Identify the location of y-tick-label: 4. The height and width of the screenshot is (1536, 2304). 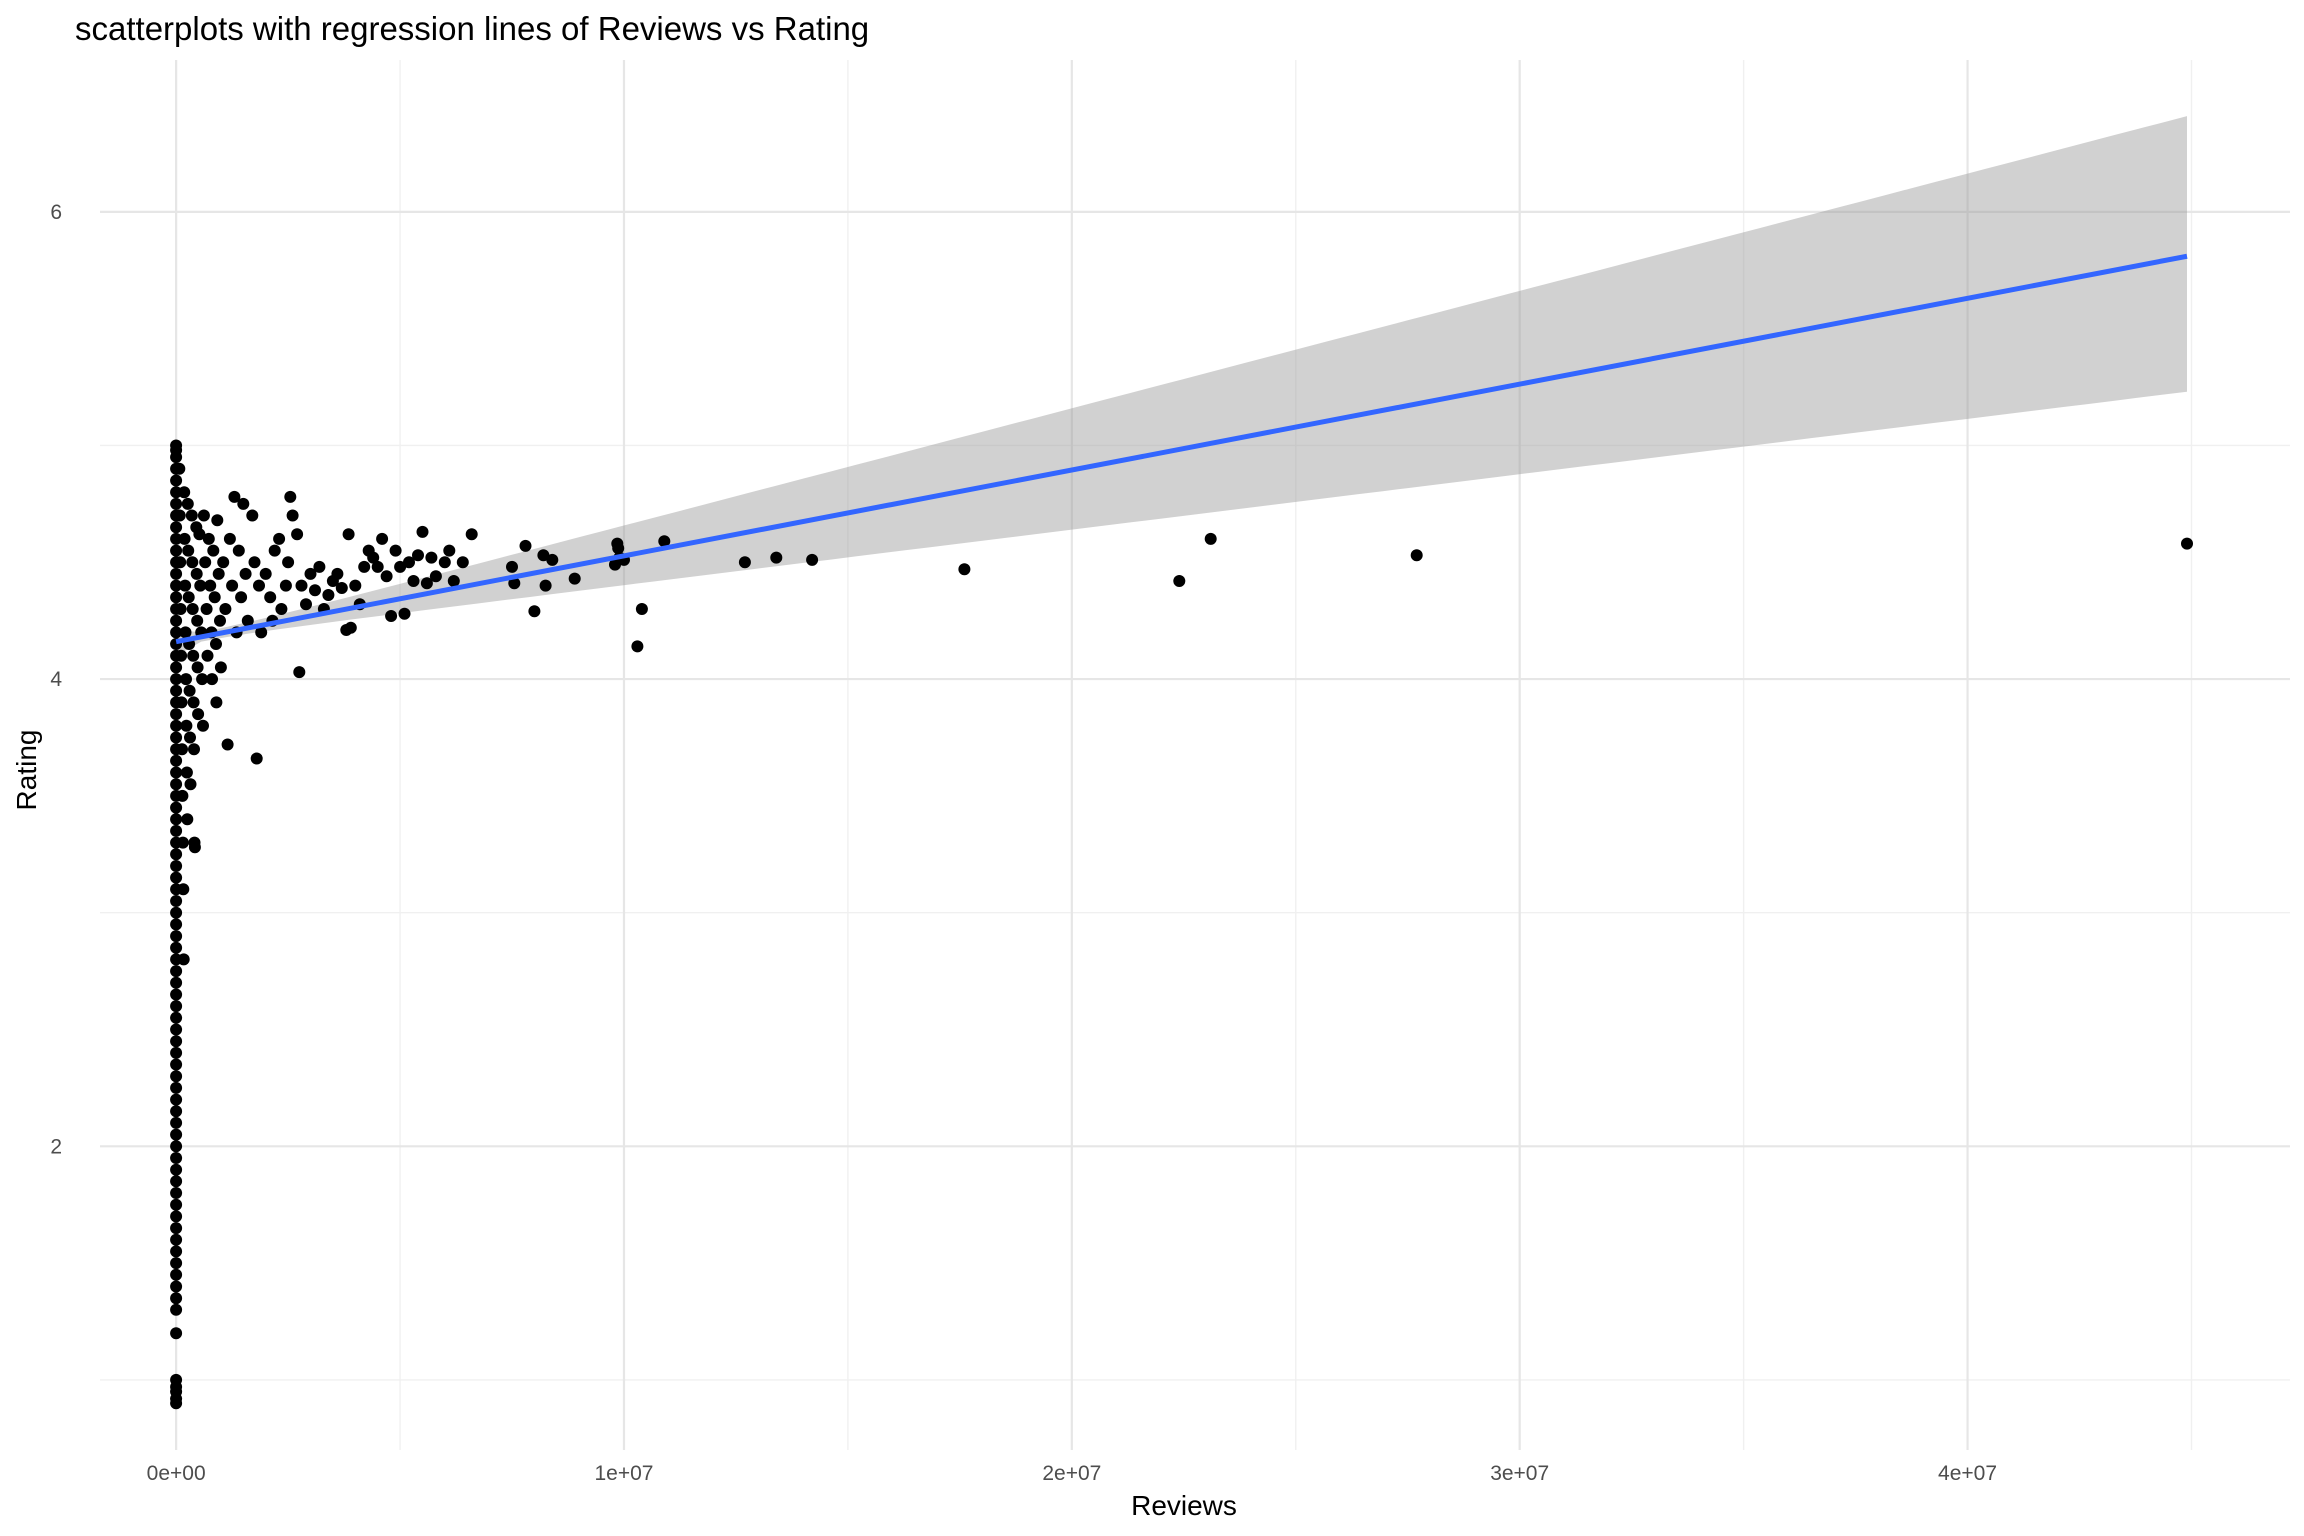
(56, 679).